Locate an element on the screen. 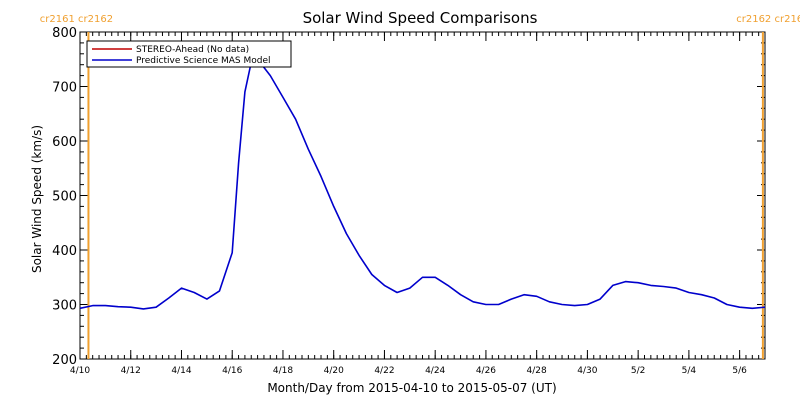 The image size is (800, 400). x-tick-label: 4/26 is located at coordinates (486, 371).